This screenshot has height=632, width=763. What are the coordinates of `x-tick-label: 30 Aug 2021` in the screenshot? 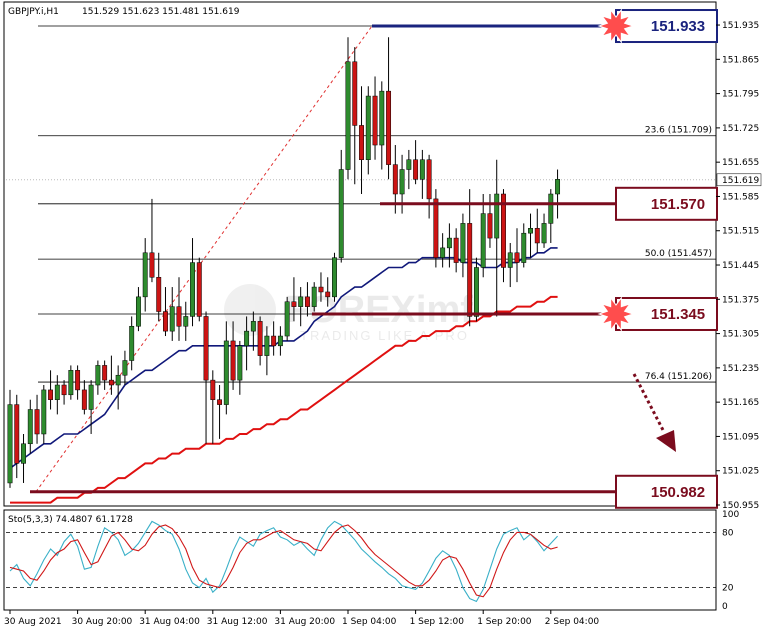 It's located at (33, 622).